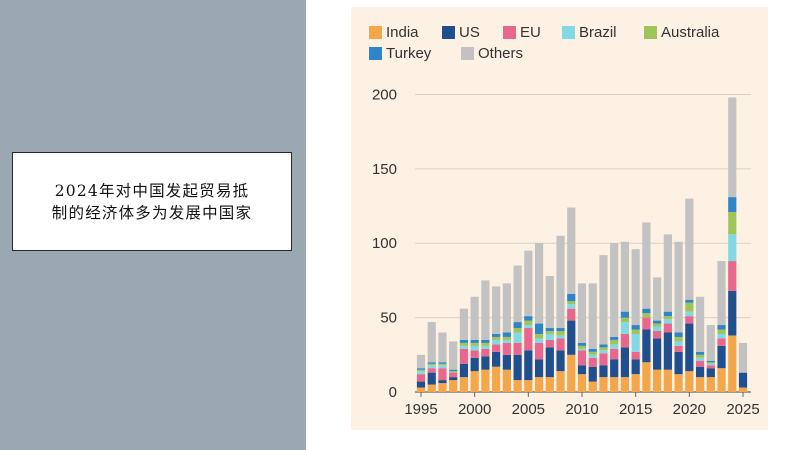  Describe the element at coordinates (496, 379) in the screenshot. I see `bar-2002-india` at that location.